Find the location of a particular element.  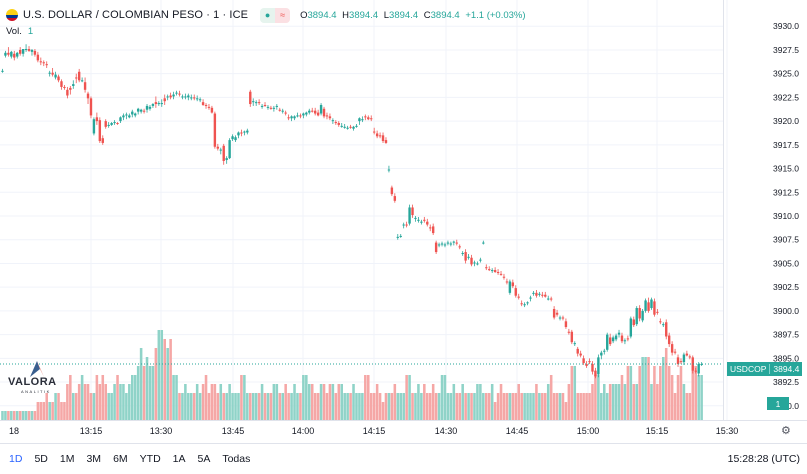

range-6m: 6M is located at coordinates (120, 459).